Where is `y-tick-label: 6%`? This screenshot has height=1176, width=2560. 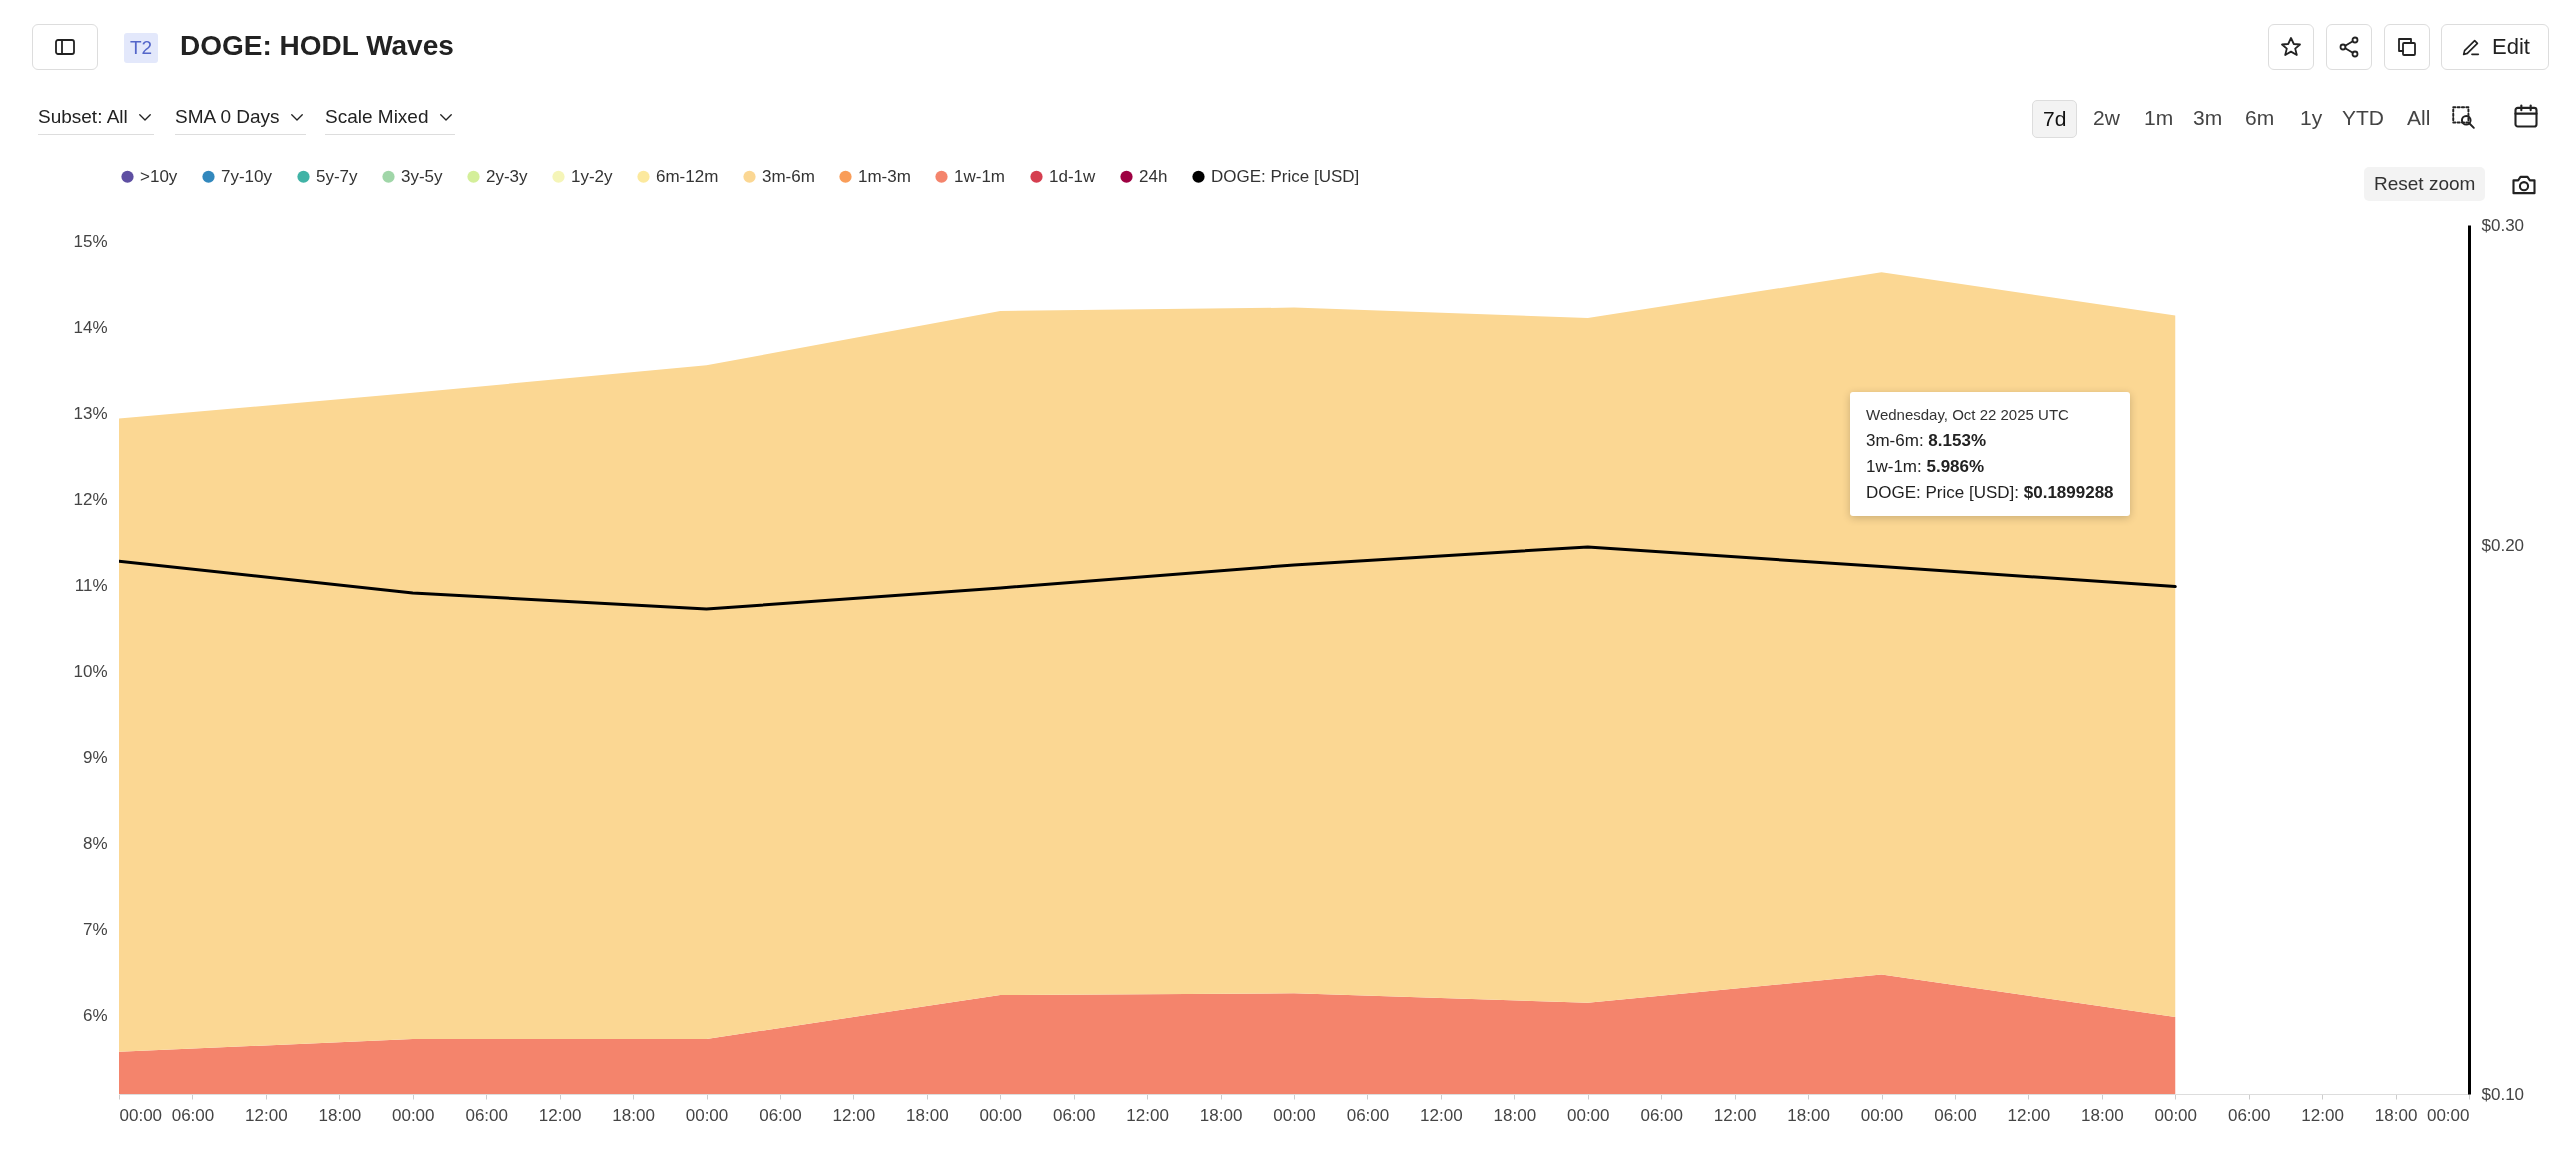
y-tick-label: 6% is located at coordinates (95, 1016).